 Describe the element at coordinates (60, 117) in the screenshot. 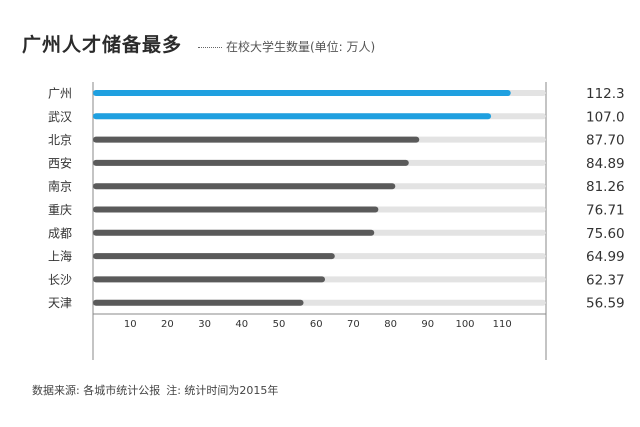

I see `category-label: 武汉` at that location.